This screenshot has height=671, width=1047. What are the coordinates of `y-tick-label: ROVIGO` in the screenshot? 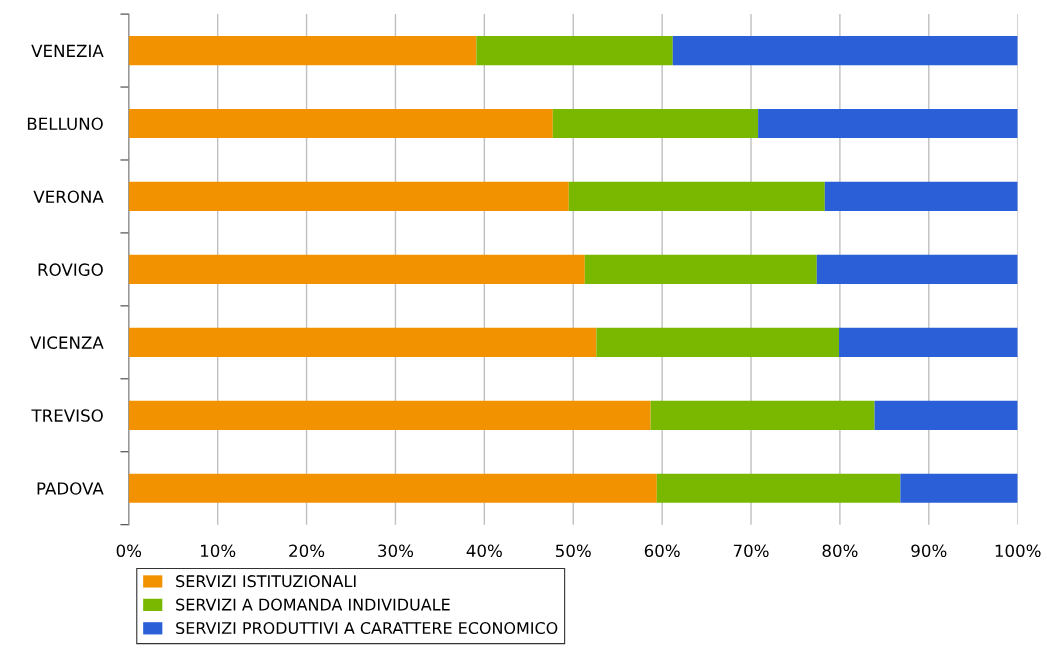 It's located at (70, 269).